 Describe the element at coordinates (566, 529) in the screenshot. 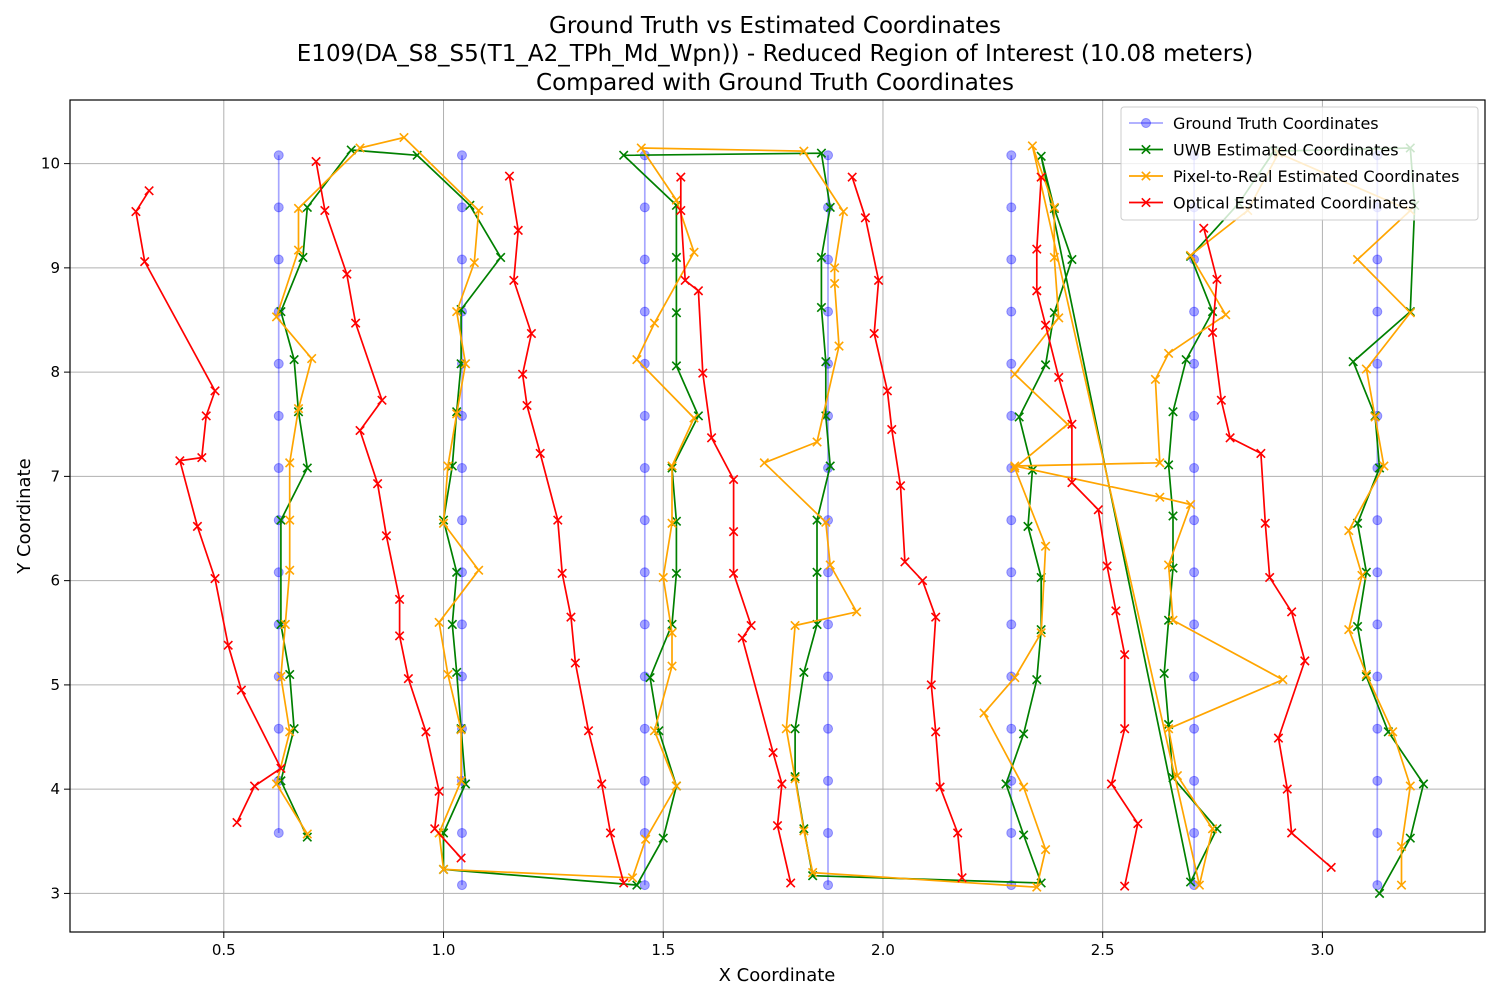

I see `optical-estimated-coordinates-line` at that location.